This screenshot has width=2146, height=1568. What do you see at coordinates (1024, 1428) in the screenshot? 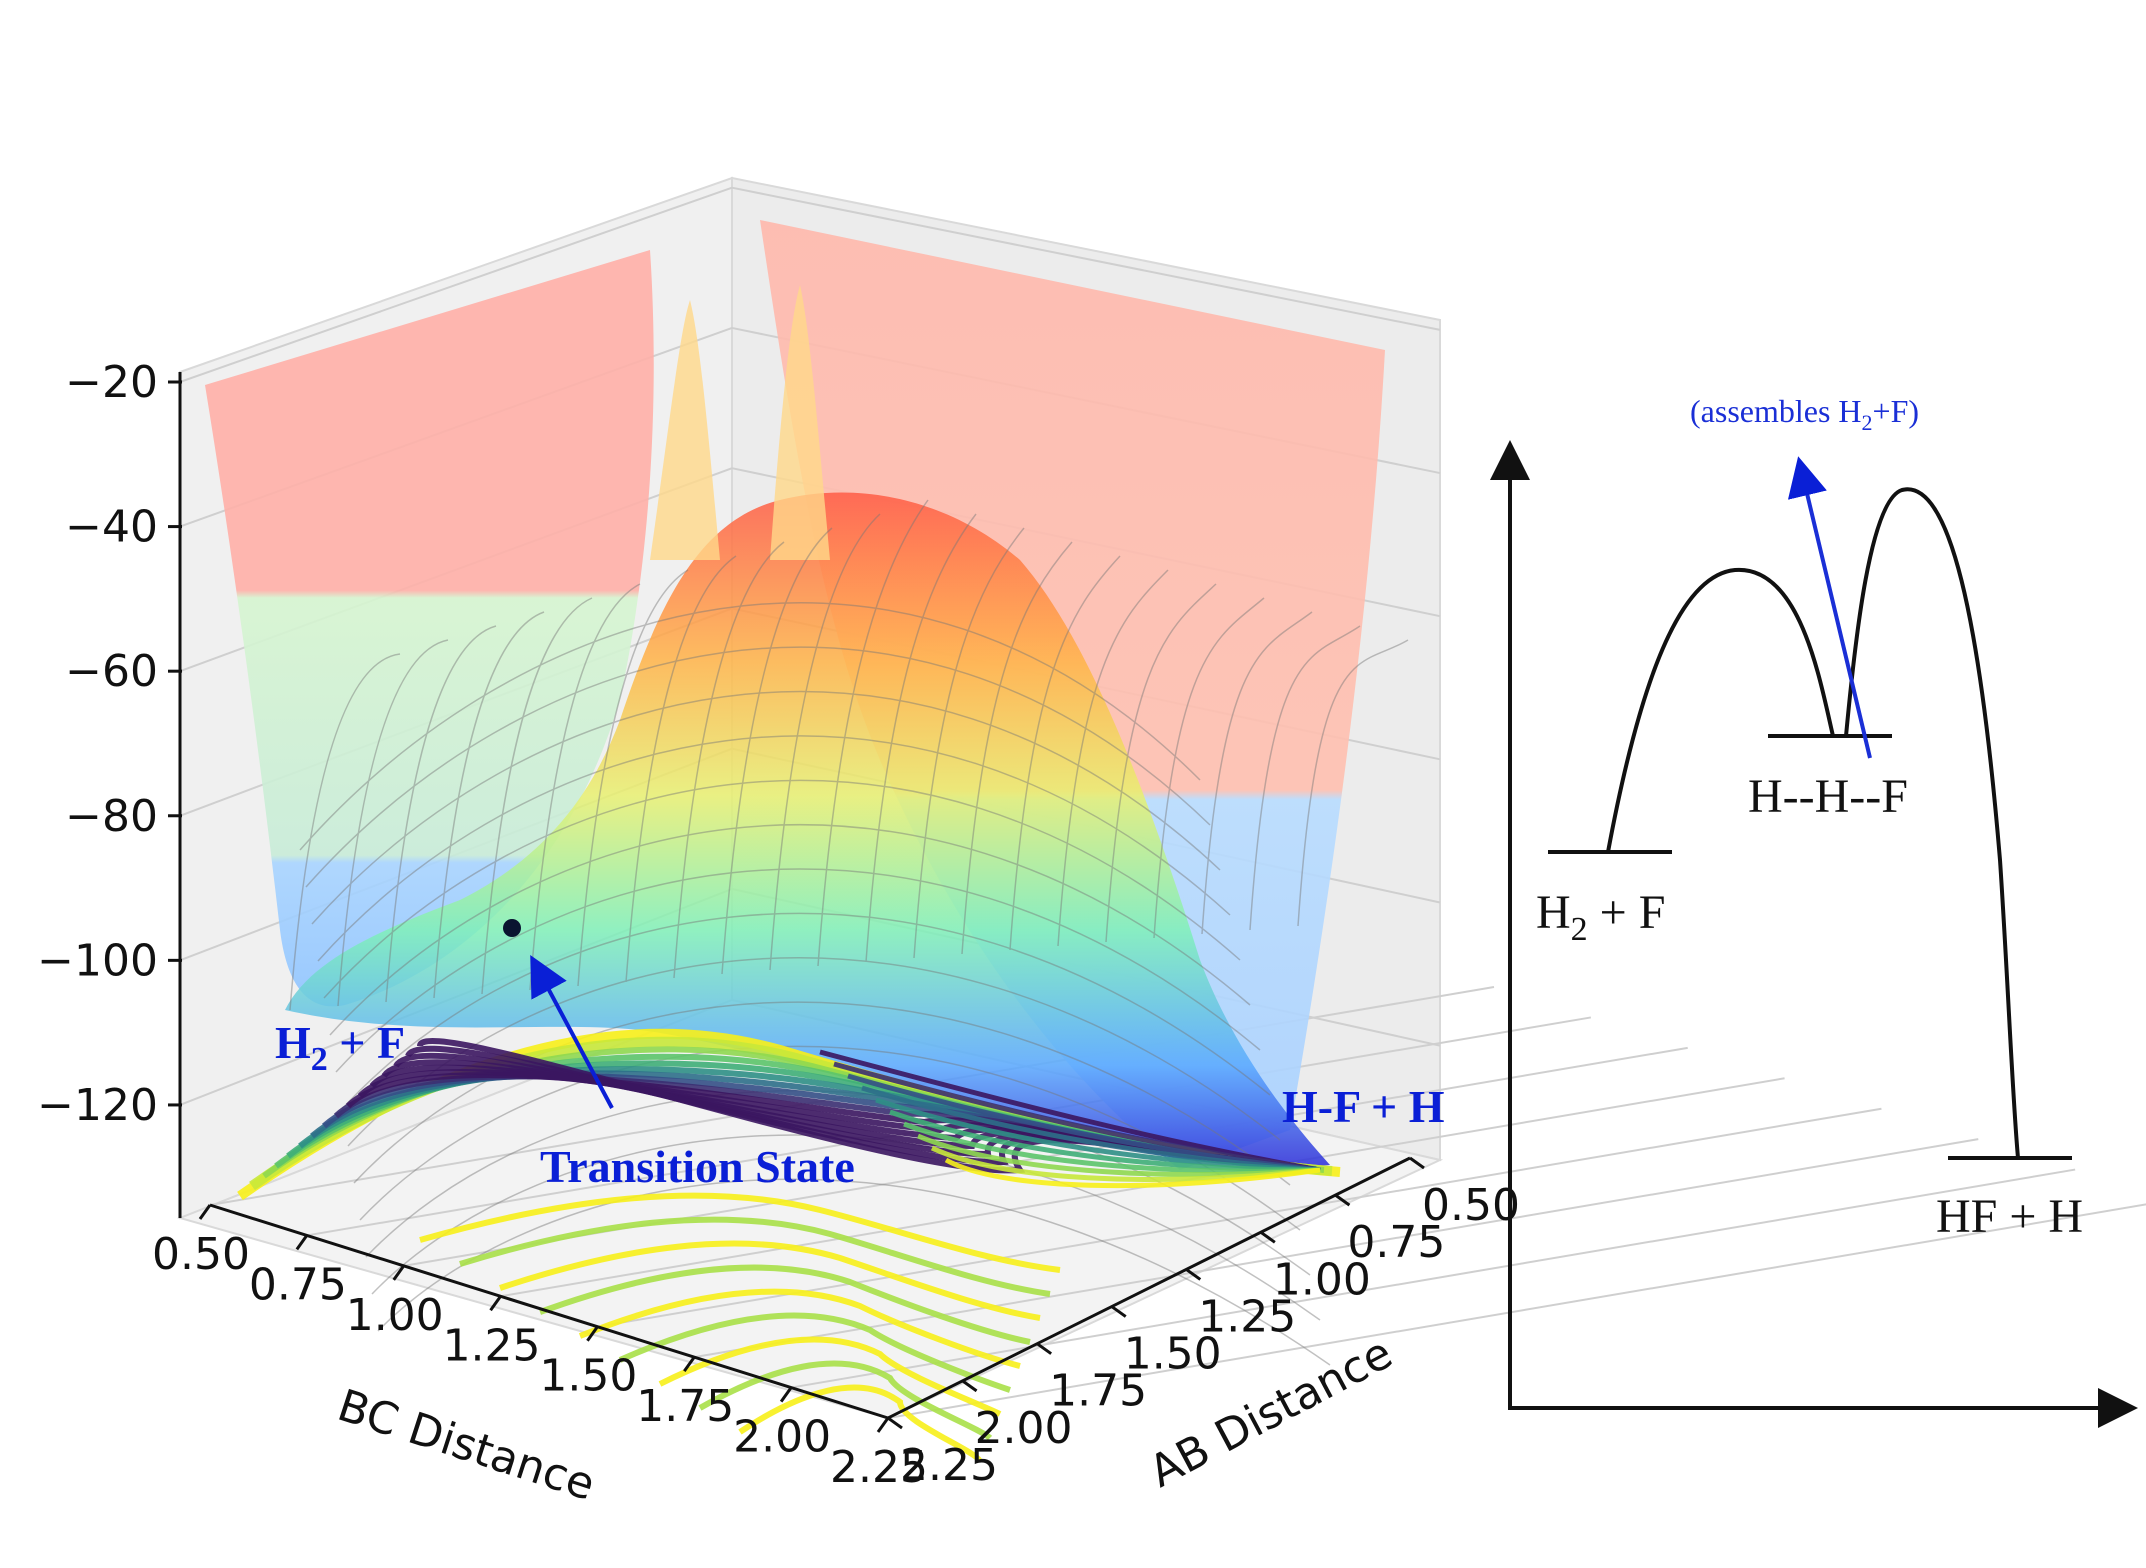
I see `ab-tick-label: 2.00` at bounding box center [1024, 1428].